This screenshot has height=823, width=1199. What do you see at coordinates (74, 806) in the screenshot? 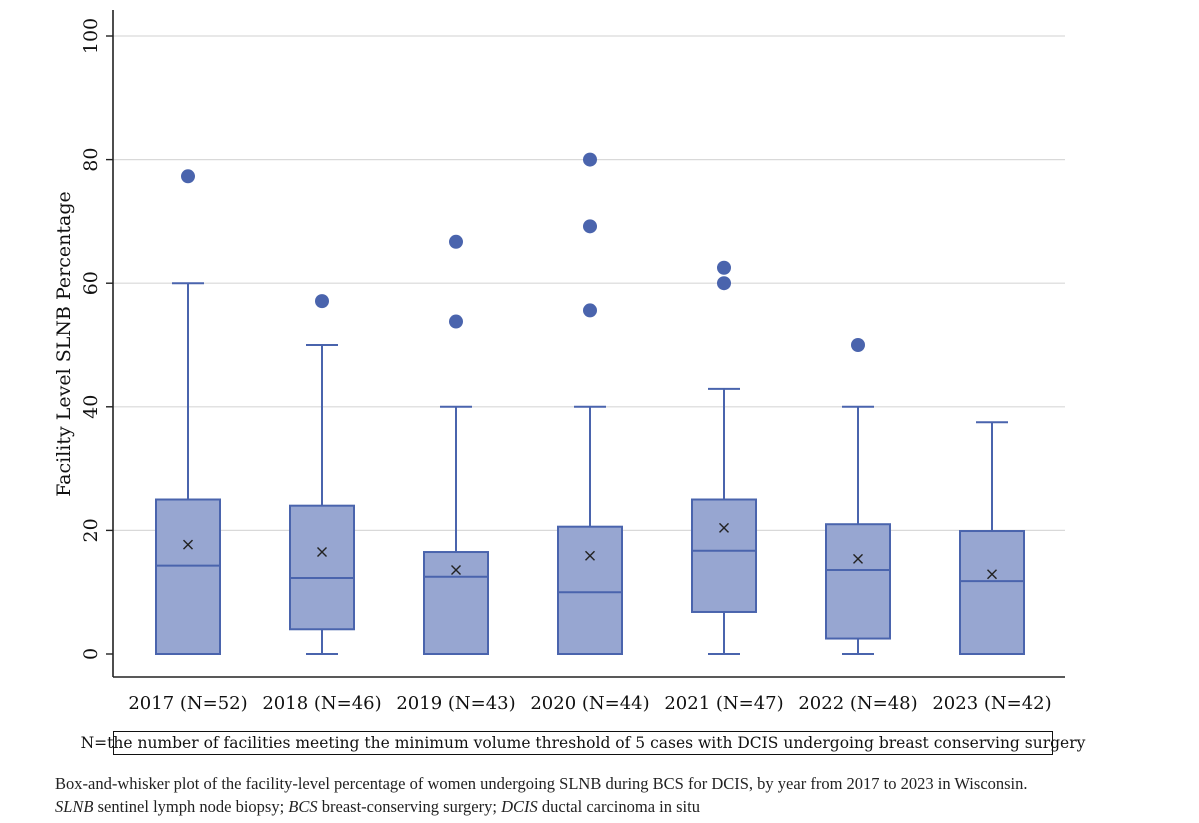
I see `abbr-slnb: SLNB` at bounding box center [74, 806].